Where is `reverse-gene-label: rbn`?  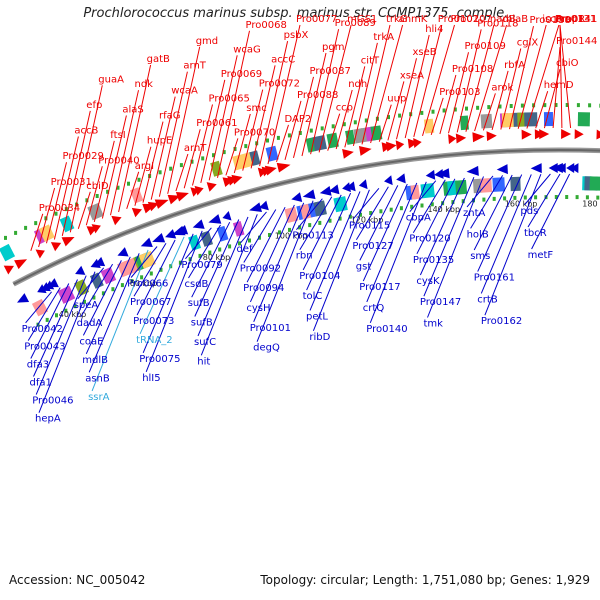 reverse-gene-label: rbn is located at coordinates (304, 256).